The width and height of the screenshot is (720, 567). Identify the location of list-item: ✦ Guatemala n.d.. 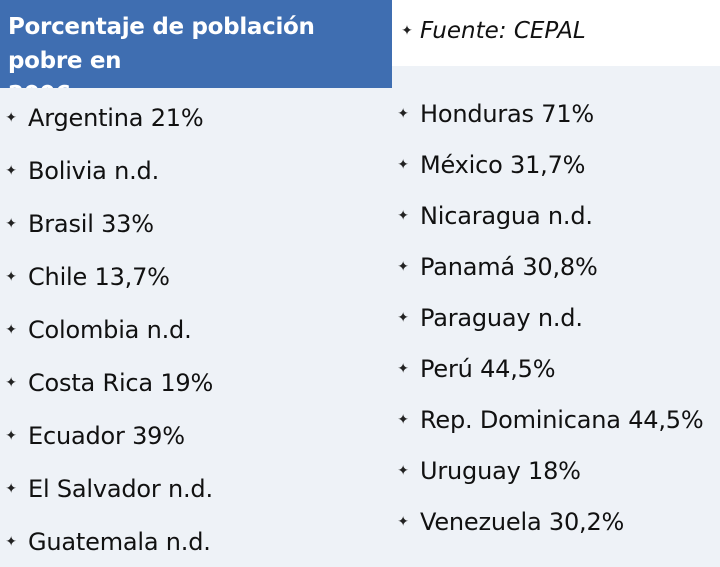
(196, 541).